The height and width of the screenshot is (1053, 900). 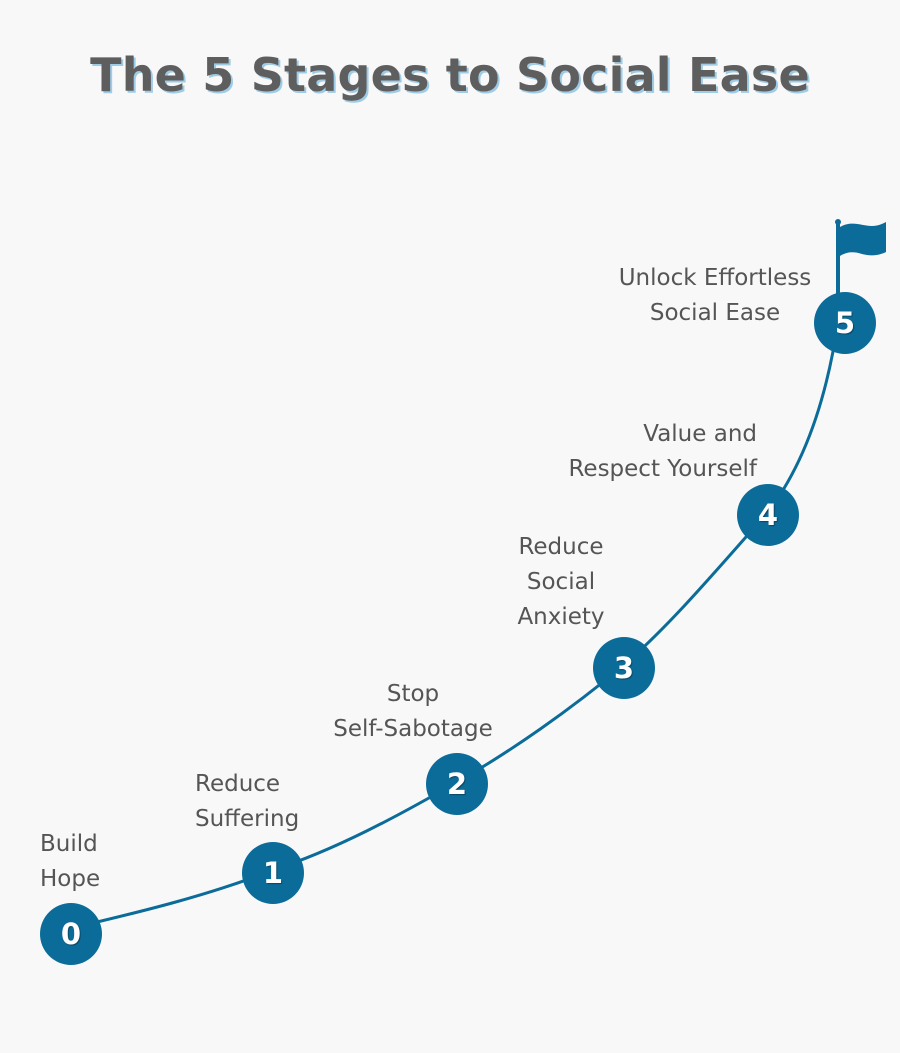 What do you see at coordinates (273, 873) in the screenshot?
I see `stage-1-marker: 1` at bounding box center [273, 873].